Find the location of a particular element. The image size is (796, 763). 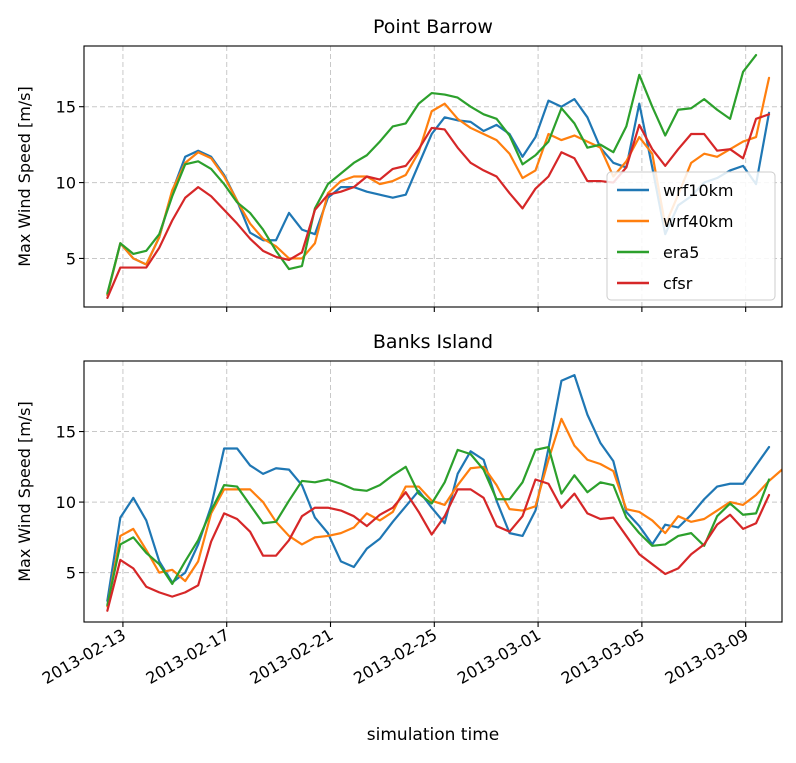

x-tick-label: 2013-03-01 is located at coordinates (499, 656).